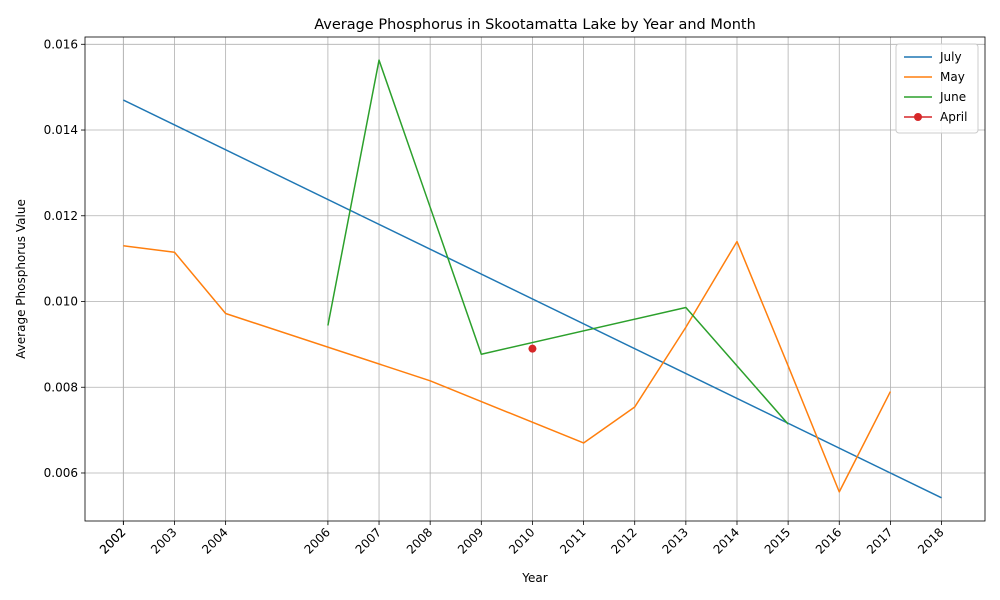 The height and width of the screenshot is (600, 1000). What do you see at coordinates (934, 77) in the screenshot?
I see `legend-item-may: May` at bounding box center [934, 77].